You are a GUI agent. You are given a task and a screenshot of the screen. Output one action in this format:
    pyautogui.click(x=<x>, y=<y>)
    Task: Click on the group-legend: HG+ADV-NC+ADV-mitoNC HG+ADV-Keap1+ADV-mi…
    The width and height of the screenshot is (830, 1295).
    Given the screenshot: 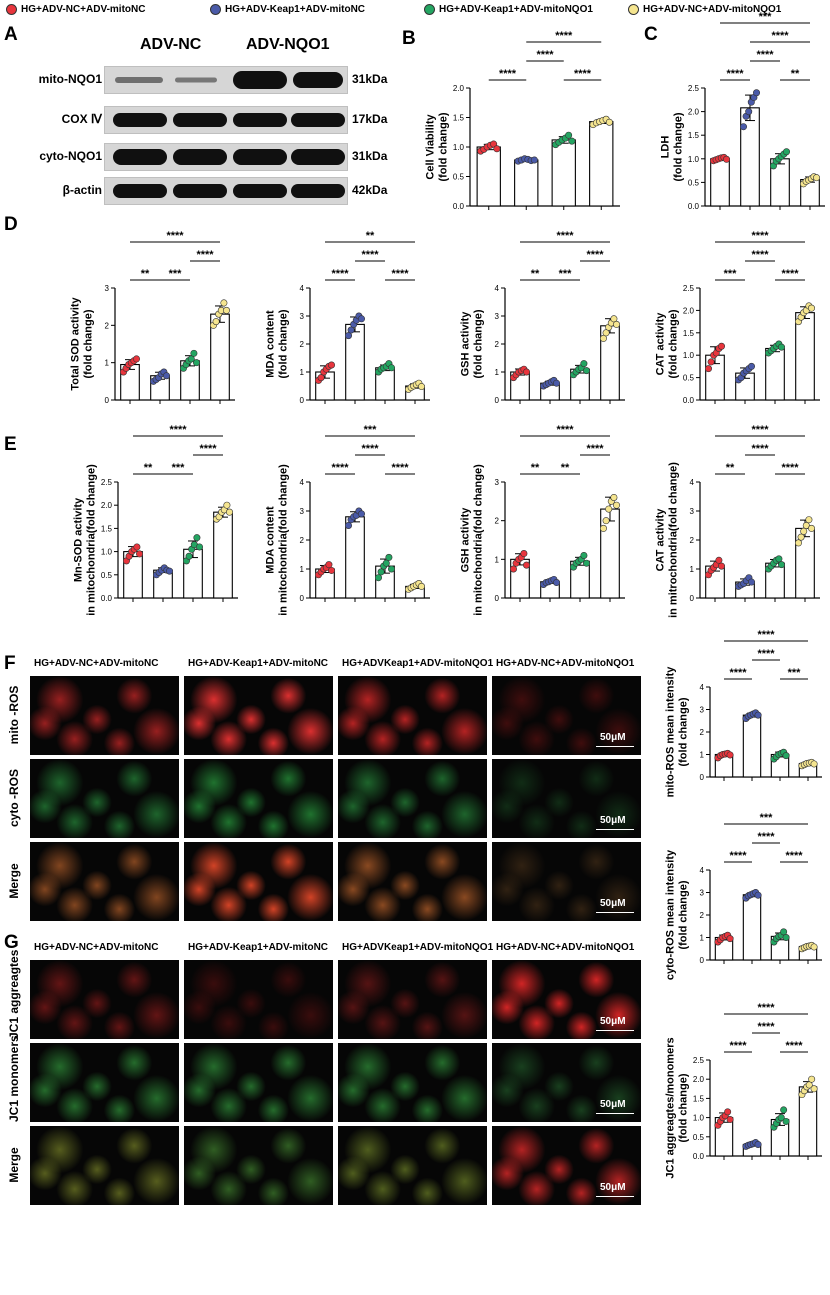 What is the action you would take?
    pyautogui.click(x=415, y=14)
    